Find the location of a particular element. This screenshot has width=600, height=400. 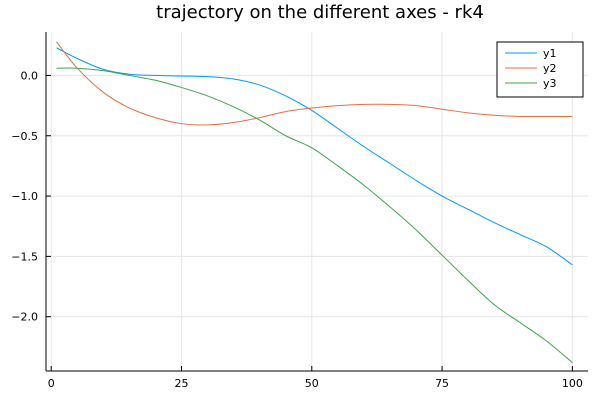

legend: y1 y2 y3 is located at coordinates (540, 69).